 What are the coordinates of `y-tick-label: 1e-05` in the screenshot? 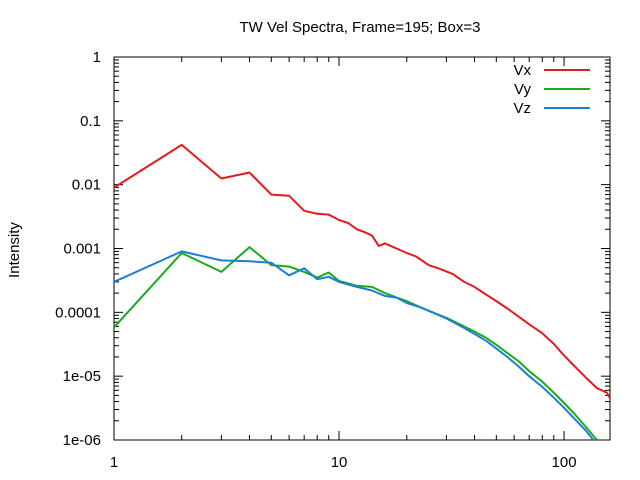 It's located at (82, 376).